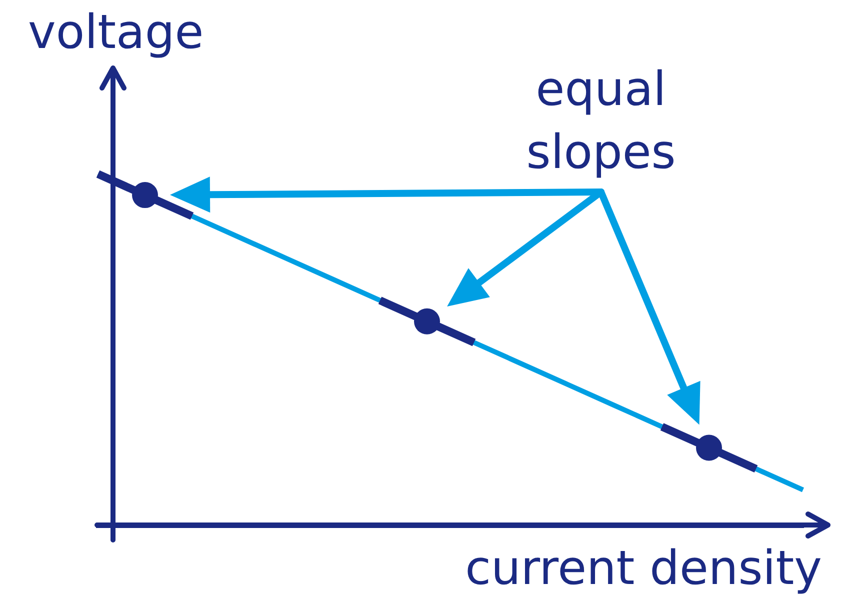 The width and height of the screenshot is (846, 600). Describe the element at coordinates (601, 121) in the screenshot. I see `annotation: equal slopes` at that location.